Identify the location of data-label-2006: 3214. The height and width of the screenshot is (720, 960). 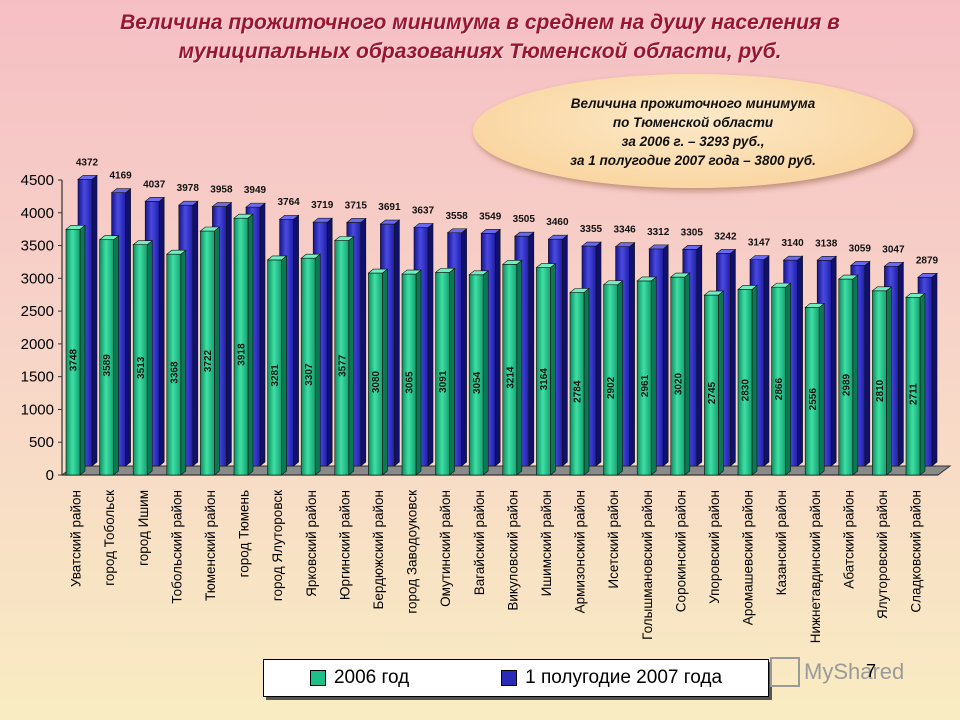
(510, 377).